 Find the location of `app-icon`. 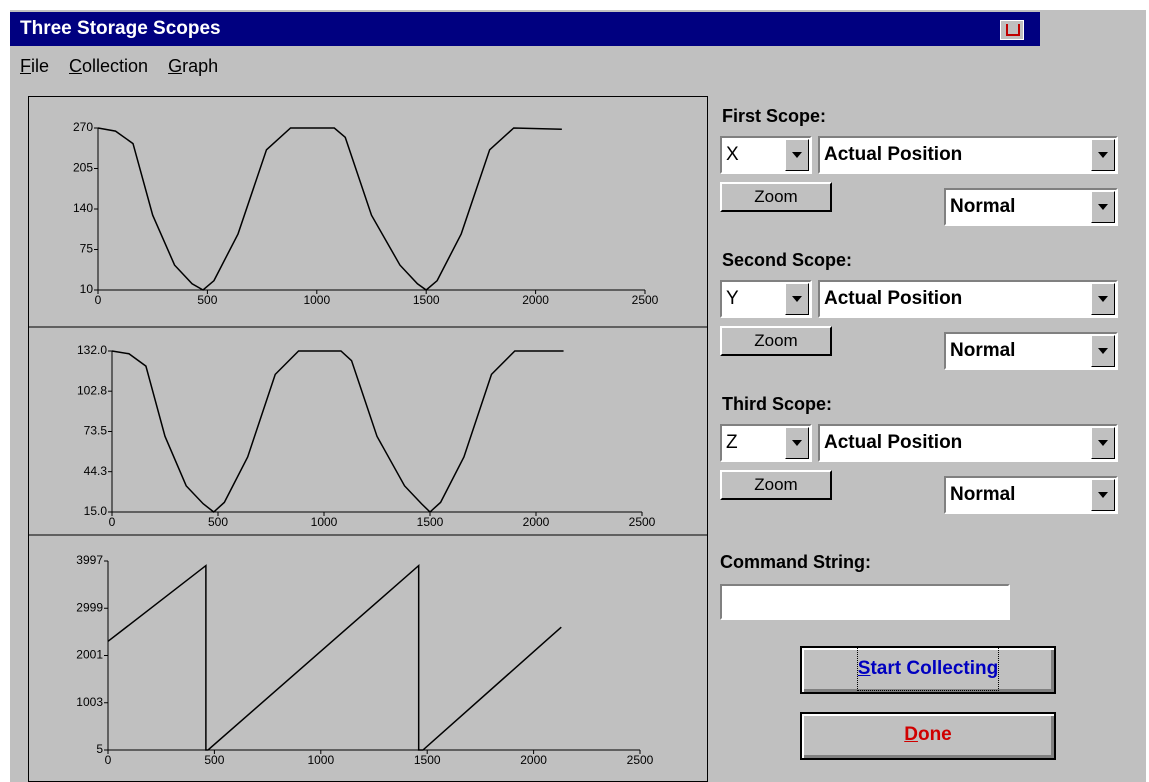

app-icon is located at coordinates (1012, 30).